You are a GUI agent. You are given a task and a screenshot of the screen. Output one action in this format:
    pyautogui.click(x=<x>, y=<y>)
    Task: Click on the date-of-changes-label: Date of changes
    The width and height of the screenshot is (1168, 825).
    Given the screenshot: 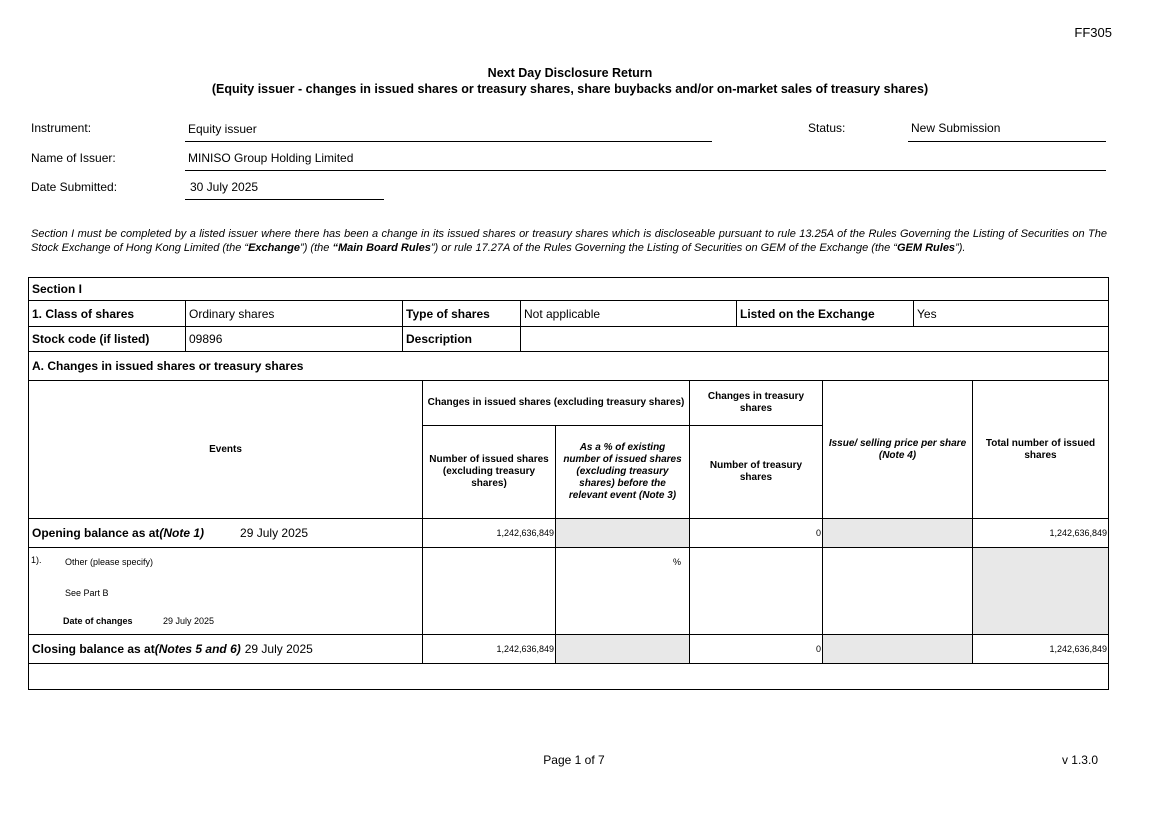 What is the action you would take?
    pyautogui.click(x=98, y=621)
    